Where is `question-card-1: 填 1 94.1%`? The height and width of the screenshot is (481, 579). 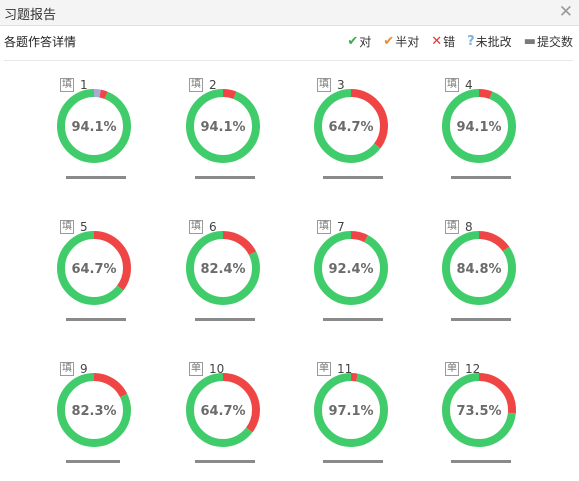 question-card-1: 填 1 94.1% is located at coordinates (101, 133).